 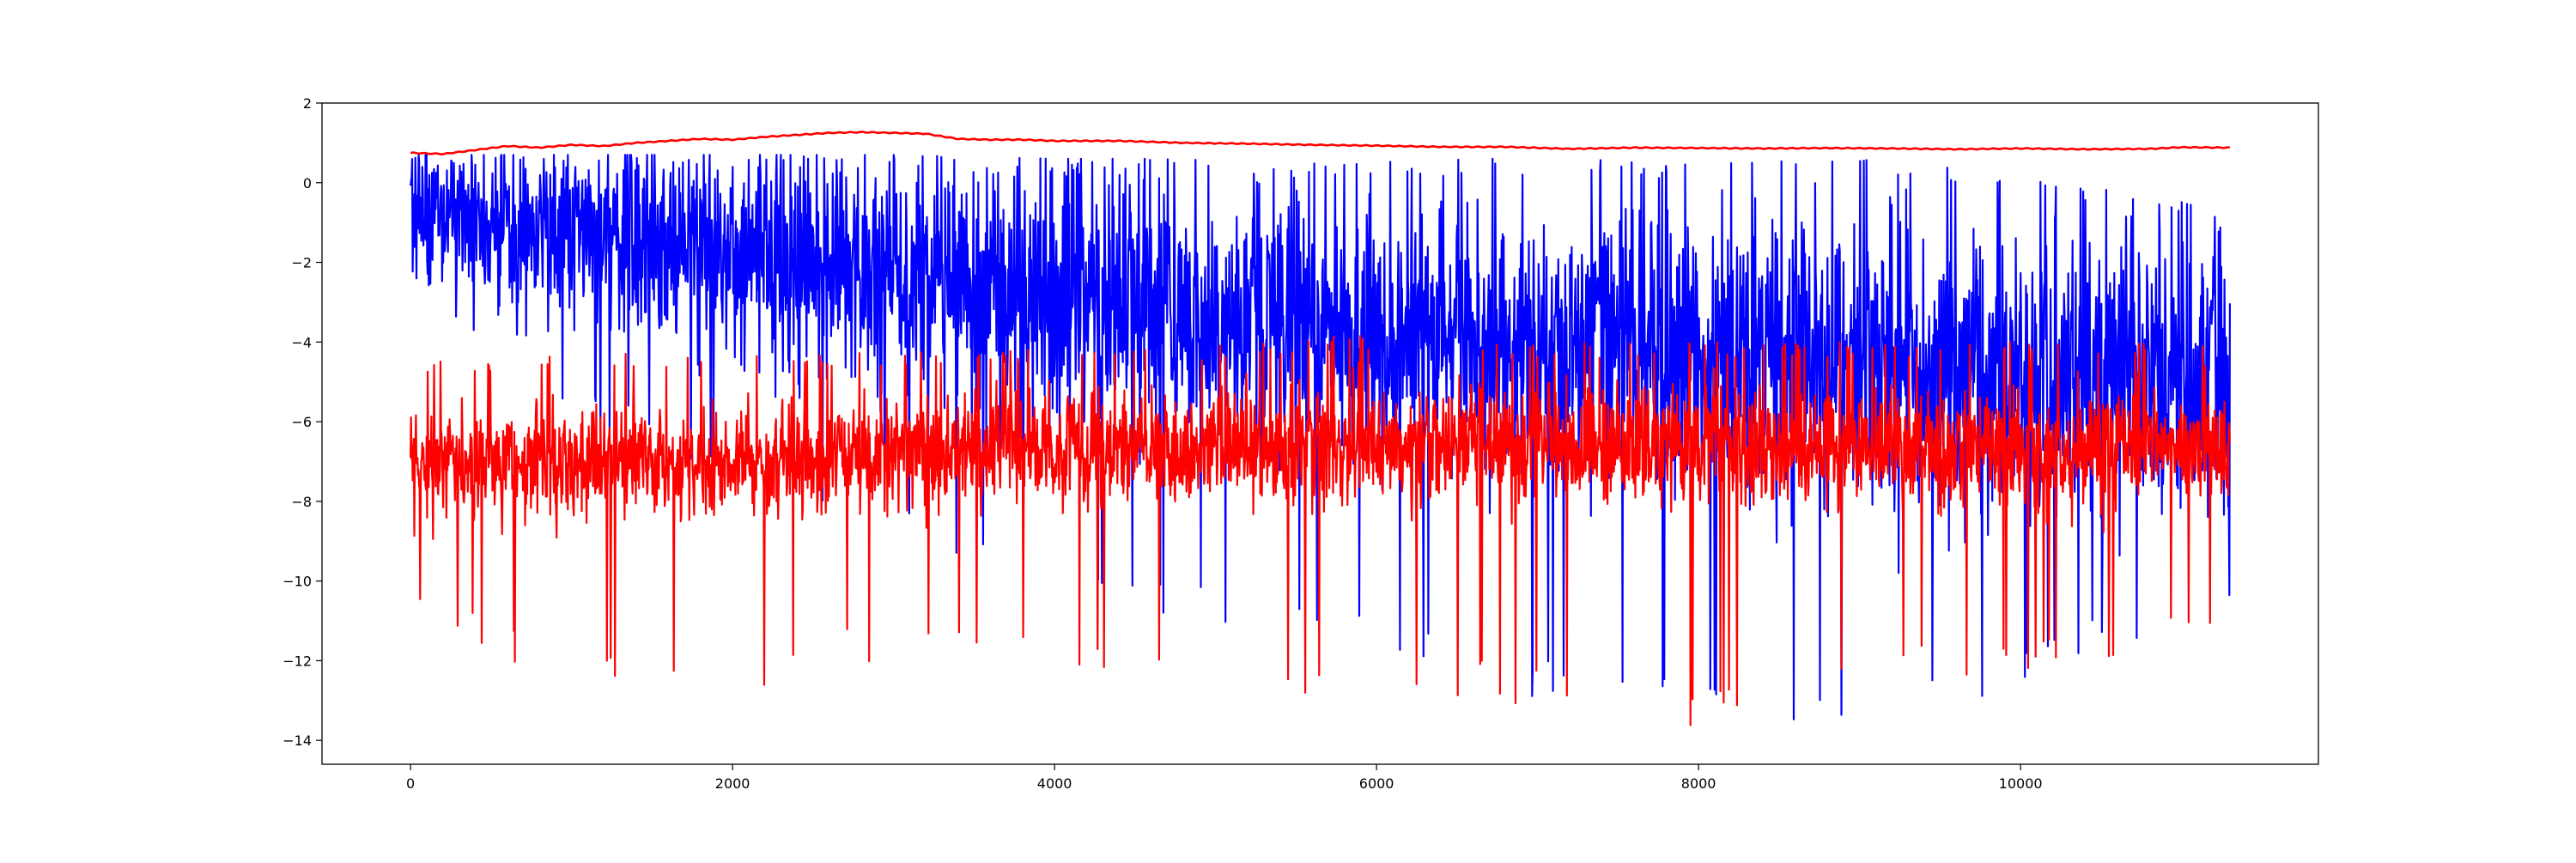 I want to click on x-tick-label: 4000, so click(x=1054, y=784).